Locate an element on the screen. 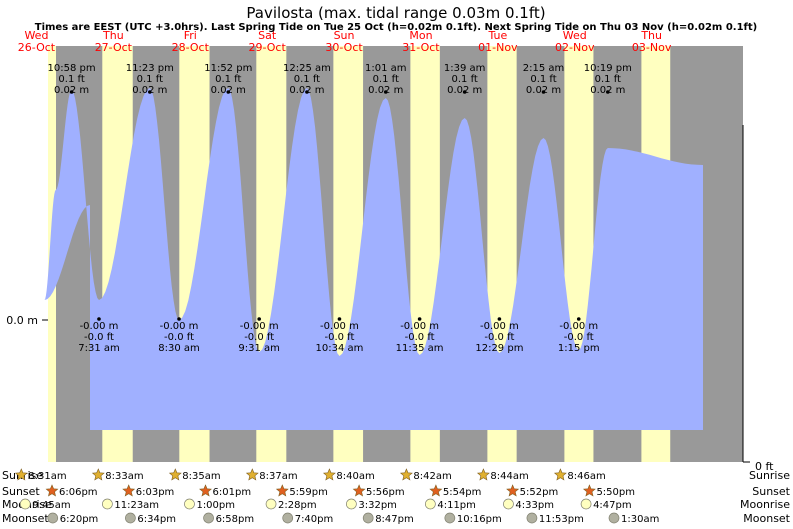 The height and width of the screenshot is (529, 793). day-name-label: Sun is located at coordinates (344, 35).